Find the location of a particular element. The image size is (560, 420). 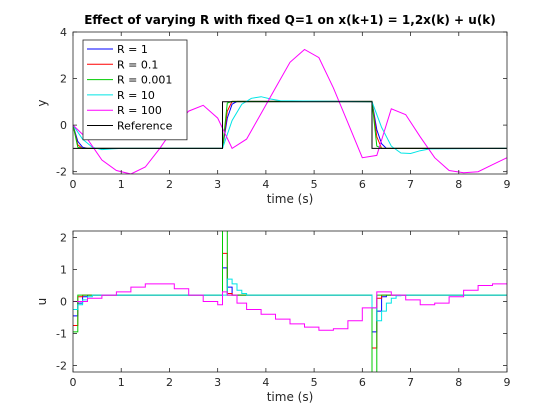

series-line-reference is located at coordinates (290, 125).